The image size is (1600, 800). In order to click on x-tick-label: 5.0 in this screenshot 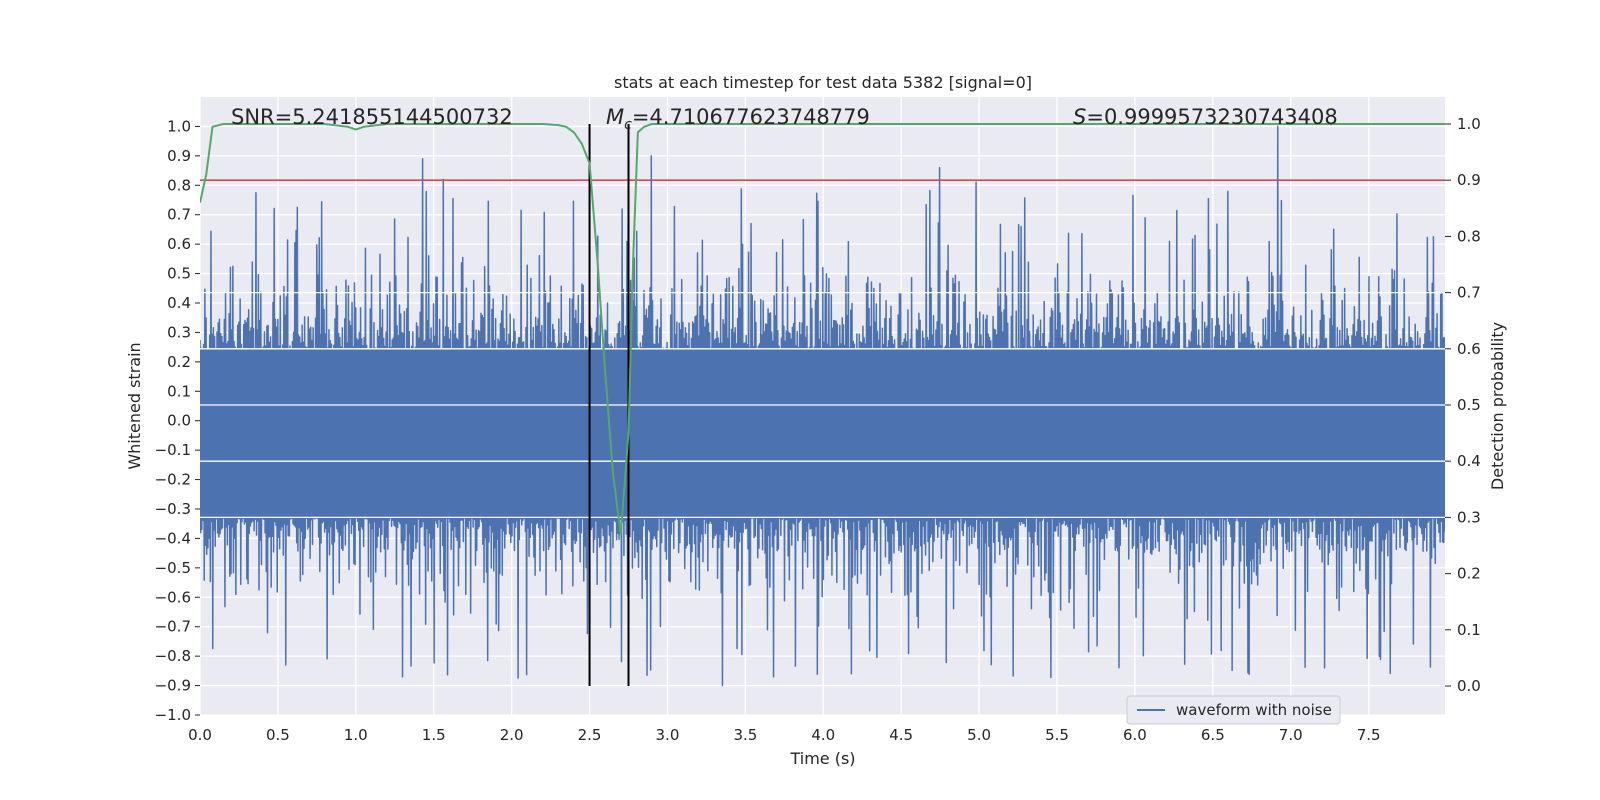, I will do `click(979, 735)`.